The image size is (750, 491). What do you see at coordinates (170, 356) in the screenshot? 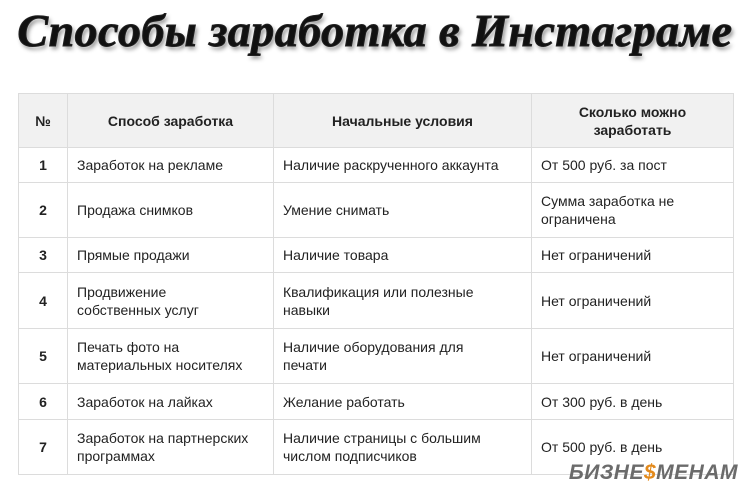
I see `table-cell: Печать фото на материальных носителях` at bounding box center [170, 356].